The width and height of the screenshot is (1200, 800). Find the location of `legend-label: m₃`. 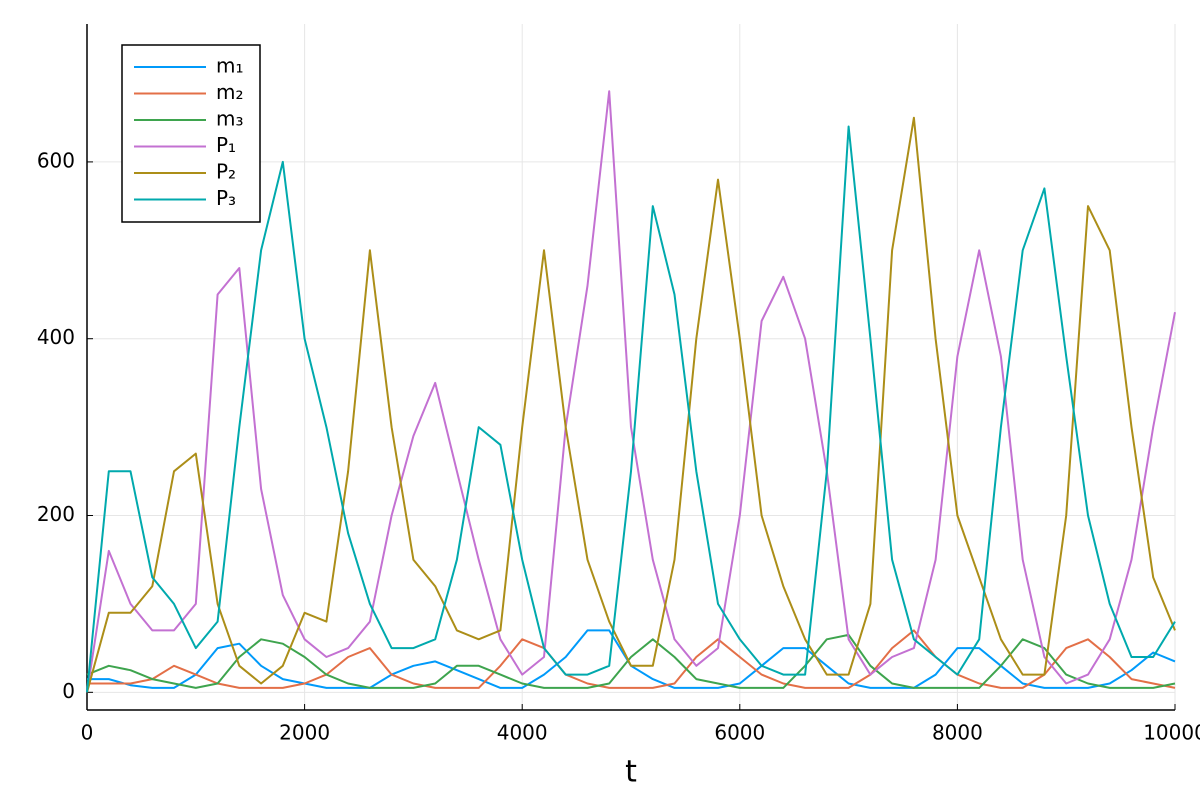

legend-label: m₃ is located at coordinates (230, 119).